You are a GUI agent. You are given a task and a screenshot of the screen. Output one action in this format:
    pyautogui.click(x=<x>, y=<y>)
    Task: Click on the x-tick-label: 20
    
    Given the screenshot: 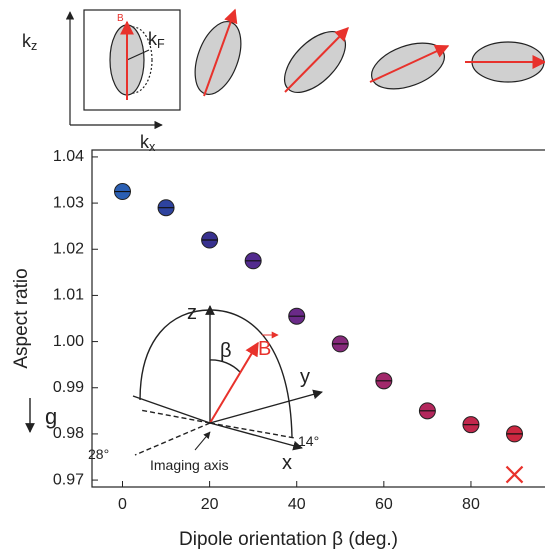 What is the action you would take?
    pyautogui.click(x=210, y=504)
    